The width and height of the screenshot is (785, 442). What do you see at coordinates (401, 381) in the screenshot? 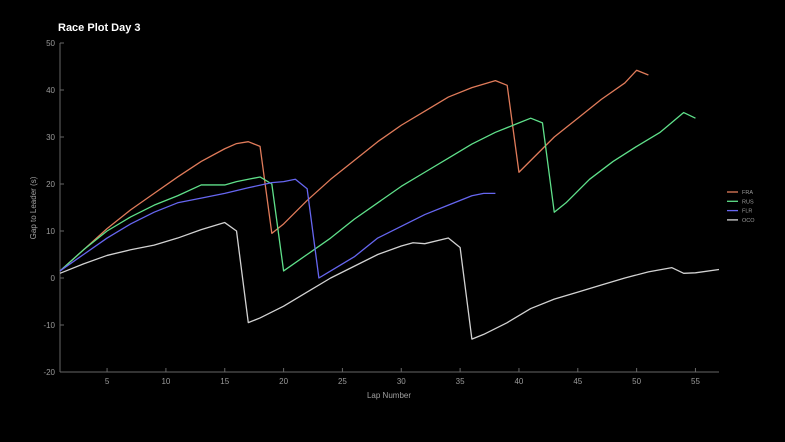
I see `x-tick-label: 30` at bounding box center [401, 381].